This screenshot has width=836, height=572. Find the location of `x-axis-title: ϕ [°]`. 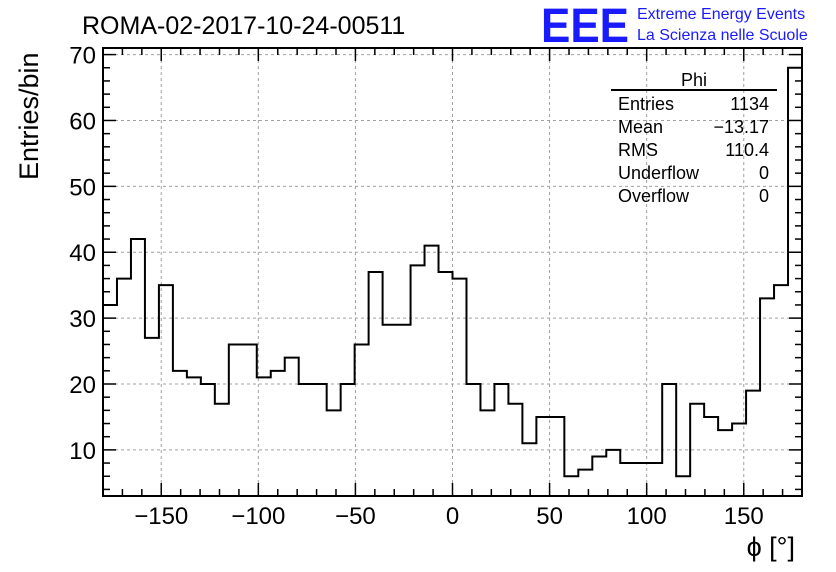

x-axis-title: ϕ [°] is located at coordinates (771, 547).